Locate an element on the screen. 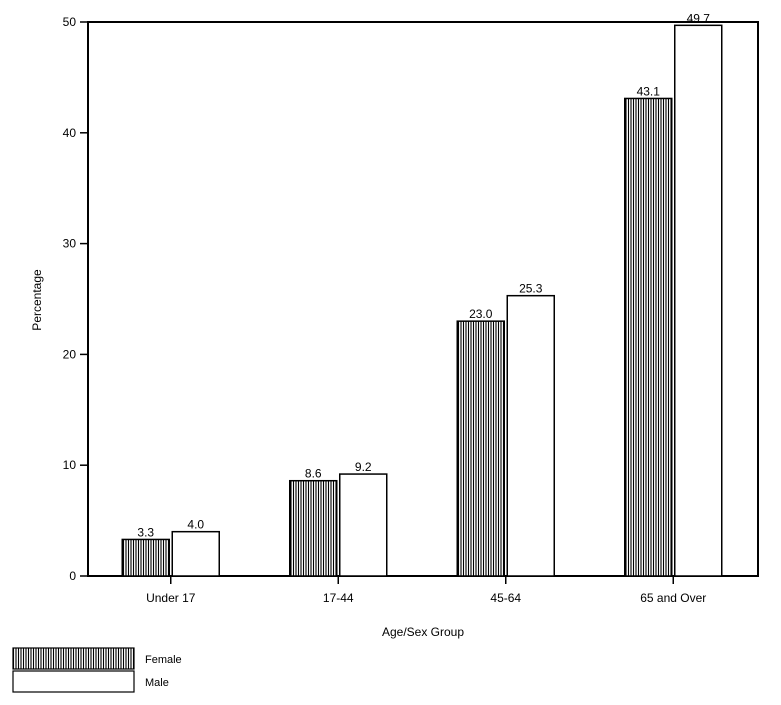 The image size is (781, 705). legend-swatch-male is located at coordinates (73, 681).